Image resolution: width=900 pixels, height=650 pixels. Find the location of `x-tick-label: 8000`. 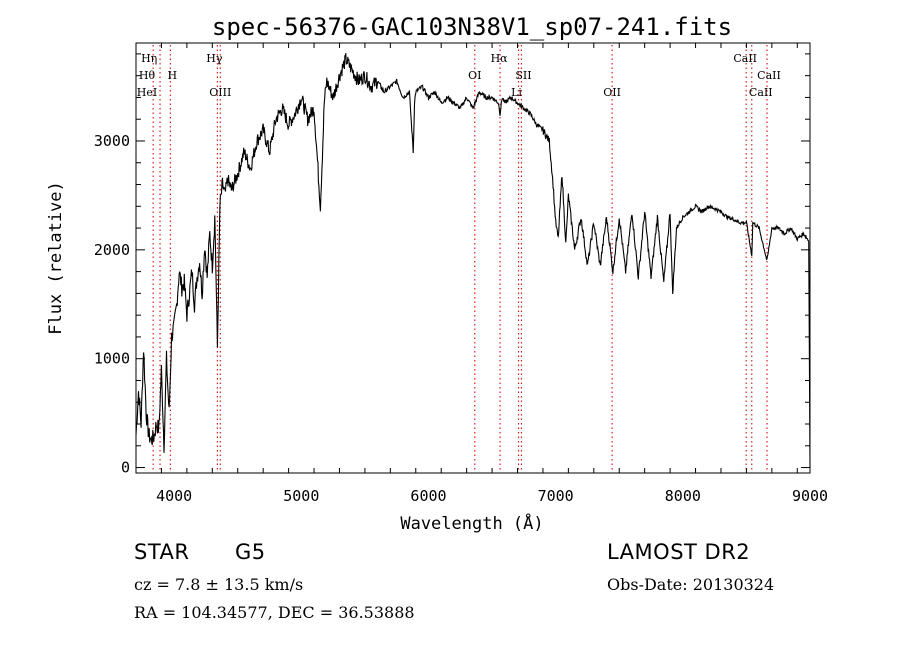

x-tick-label: 8000 is located at coordinates (683, 496).